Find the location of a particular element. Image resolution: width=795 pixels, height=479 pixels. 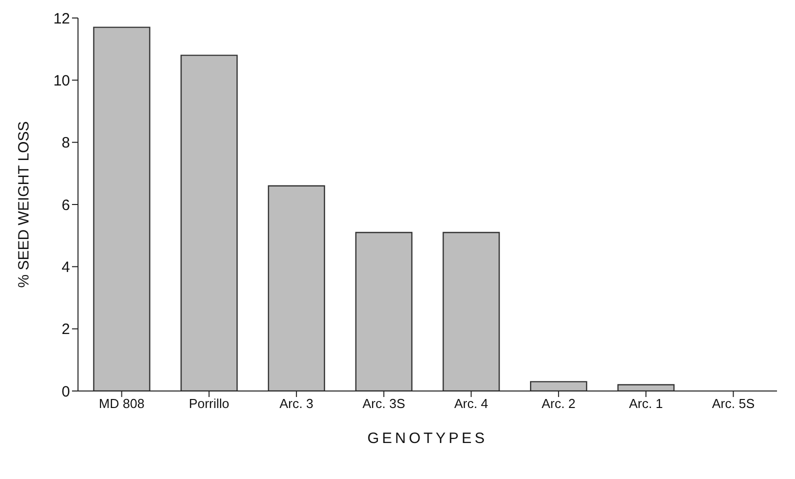

x-tick-label: Porrillo is located at coordinates (209, 404).